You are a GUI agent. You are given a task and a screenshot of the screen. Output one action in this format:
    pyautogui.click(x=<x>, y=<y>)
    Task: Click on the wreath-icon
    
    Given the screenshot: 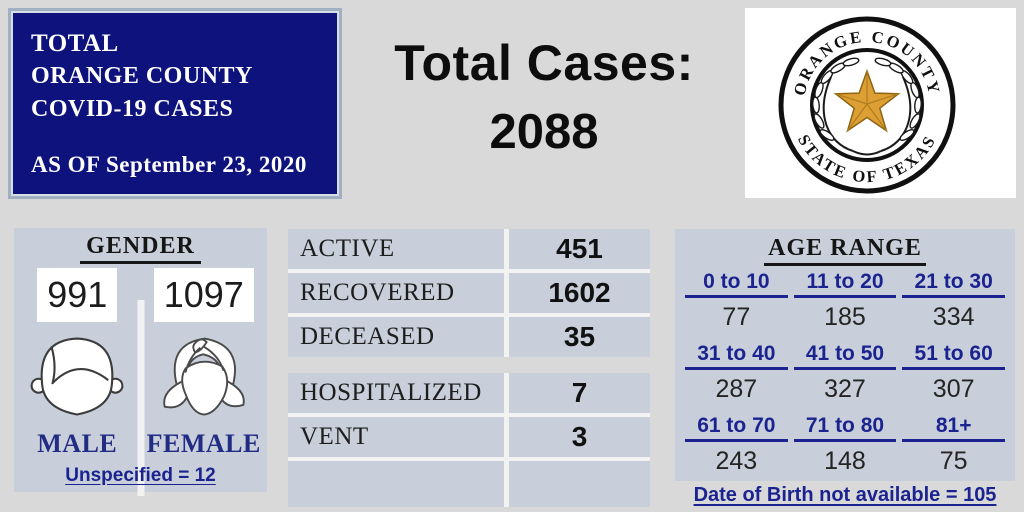 What is the action you would take?
    pyautogui.click(x=867, y=106)
    